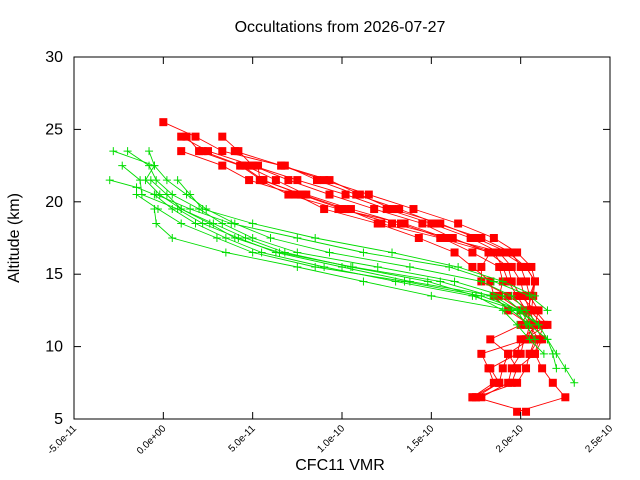 The width and height of the screenshot is (640, 480). I want to click on y-tick-label: 20, so click(54, 202).